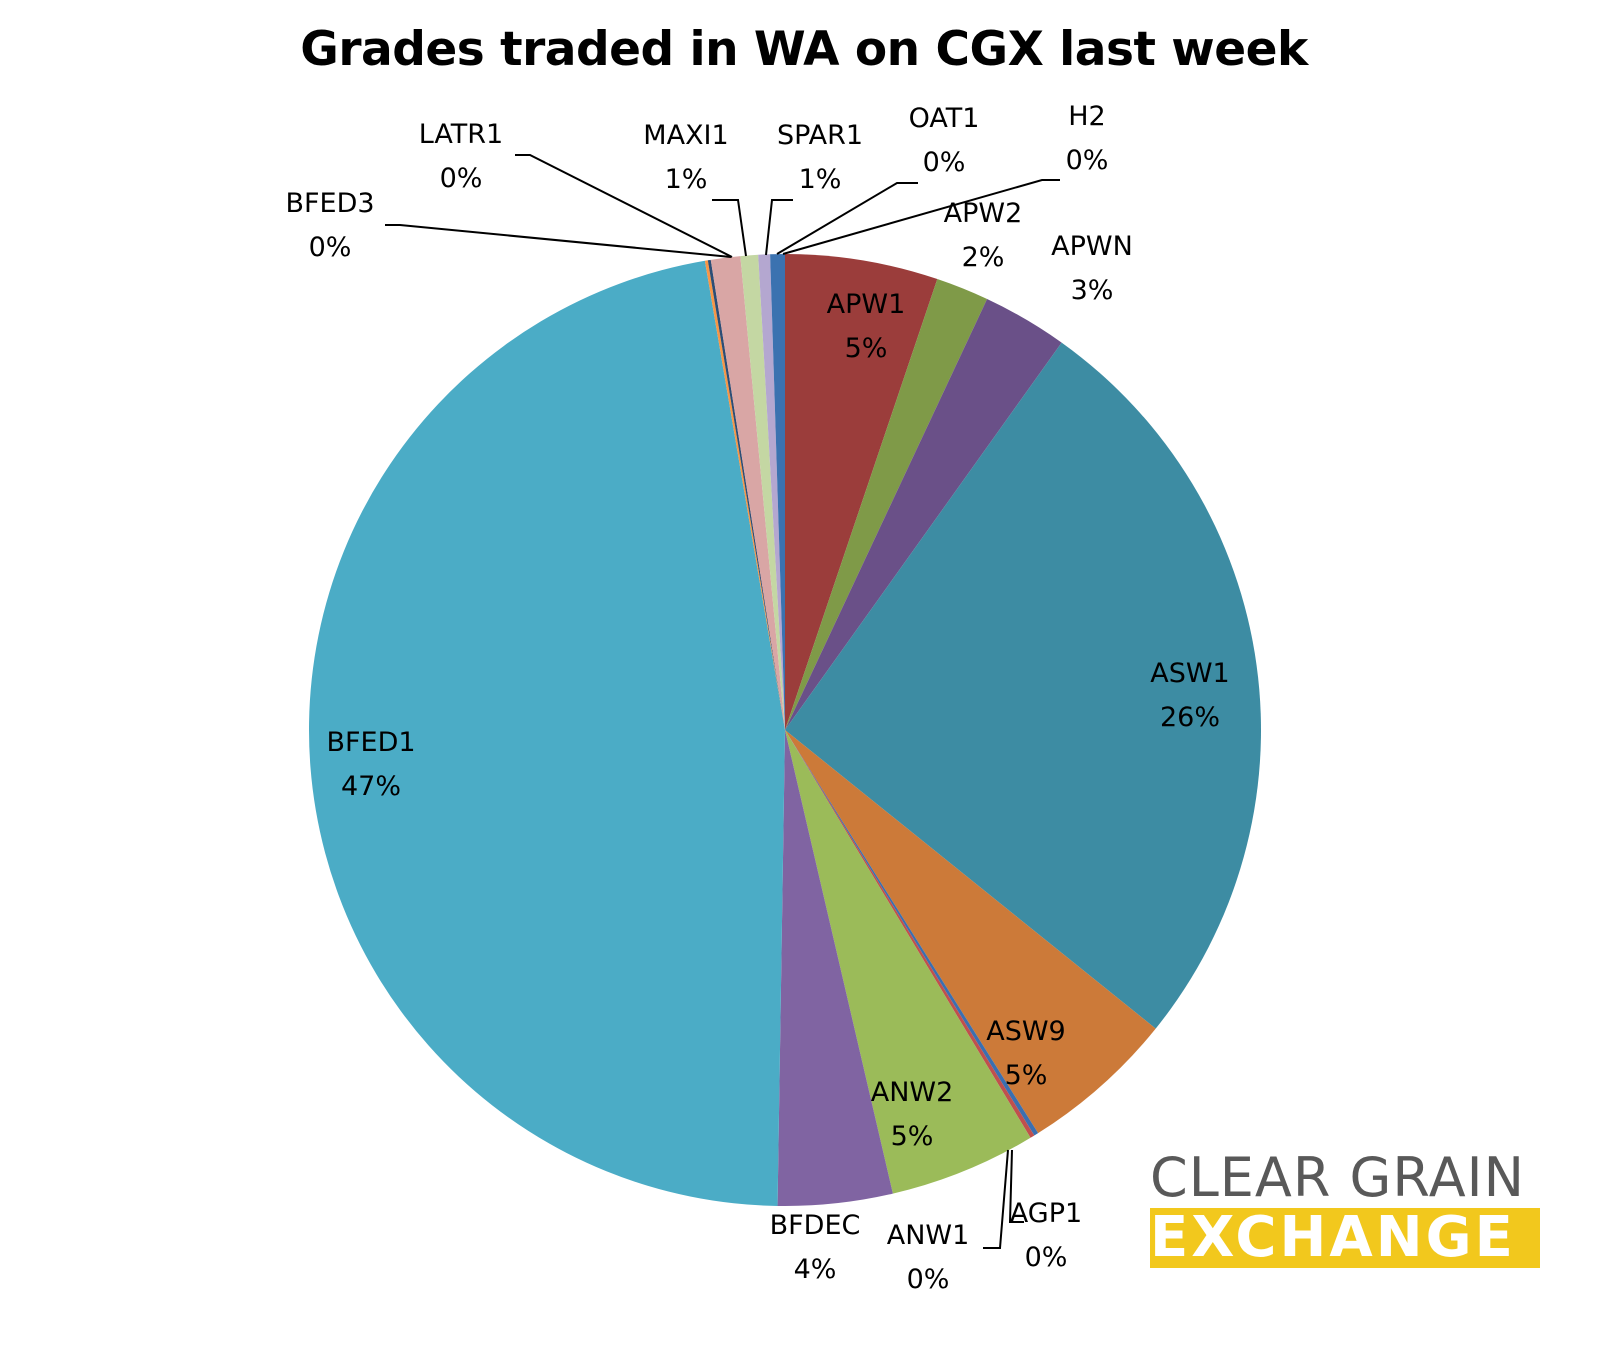  What do you see at coordinates (944, 162) in the screenshot?
I see `slice-pct-oat1: 0%` at bounding box center [944, 162].